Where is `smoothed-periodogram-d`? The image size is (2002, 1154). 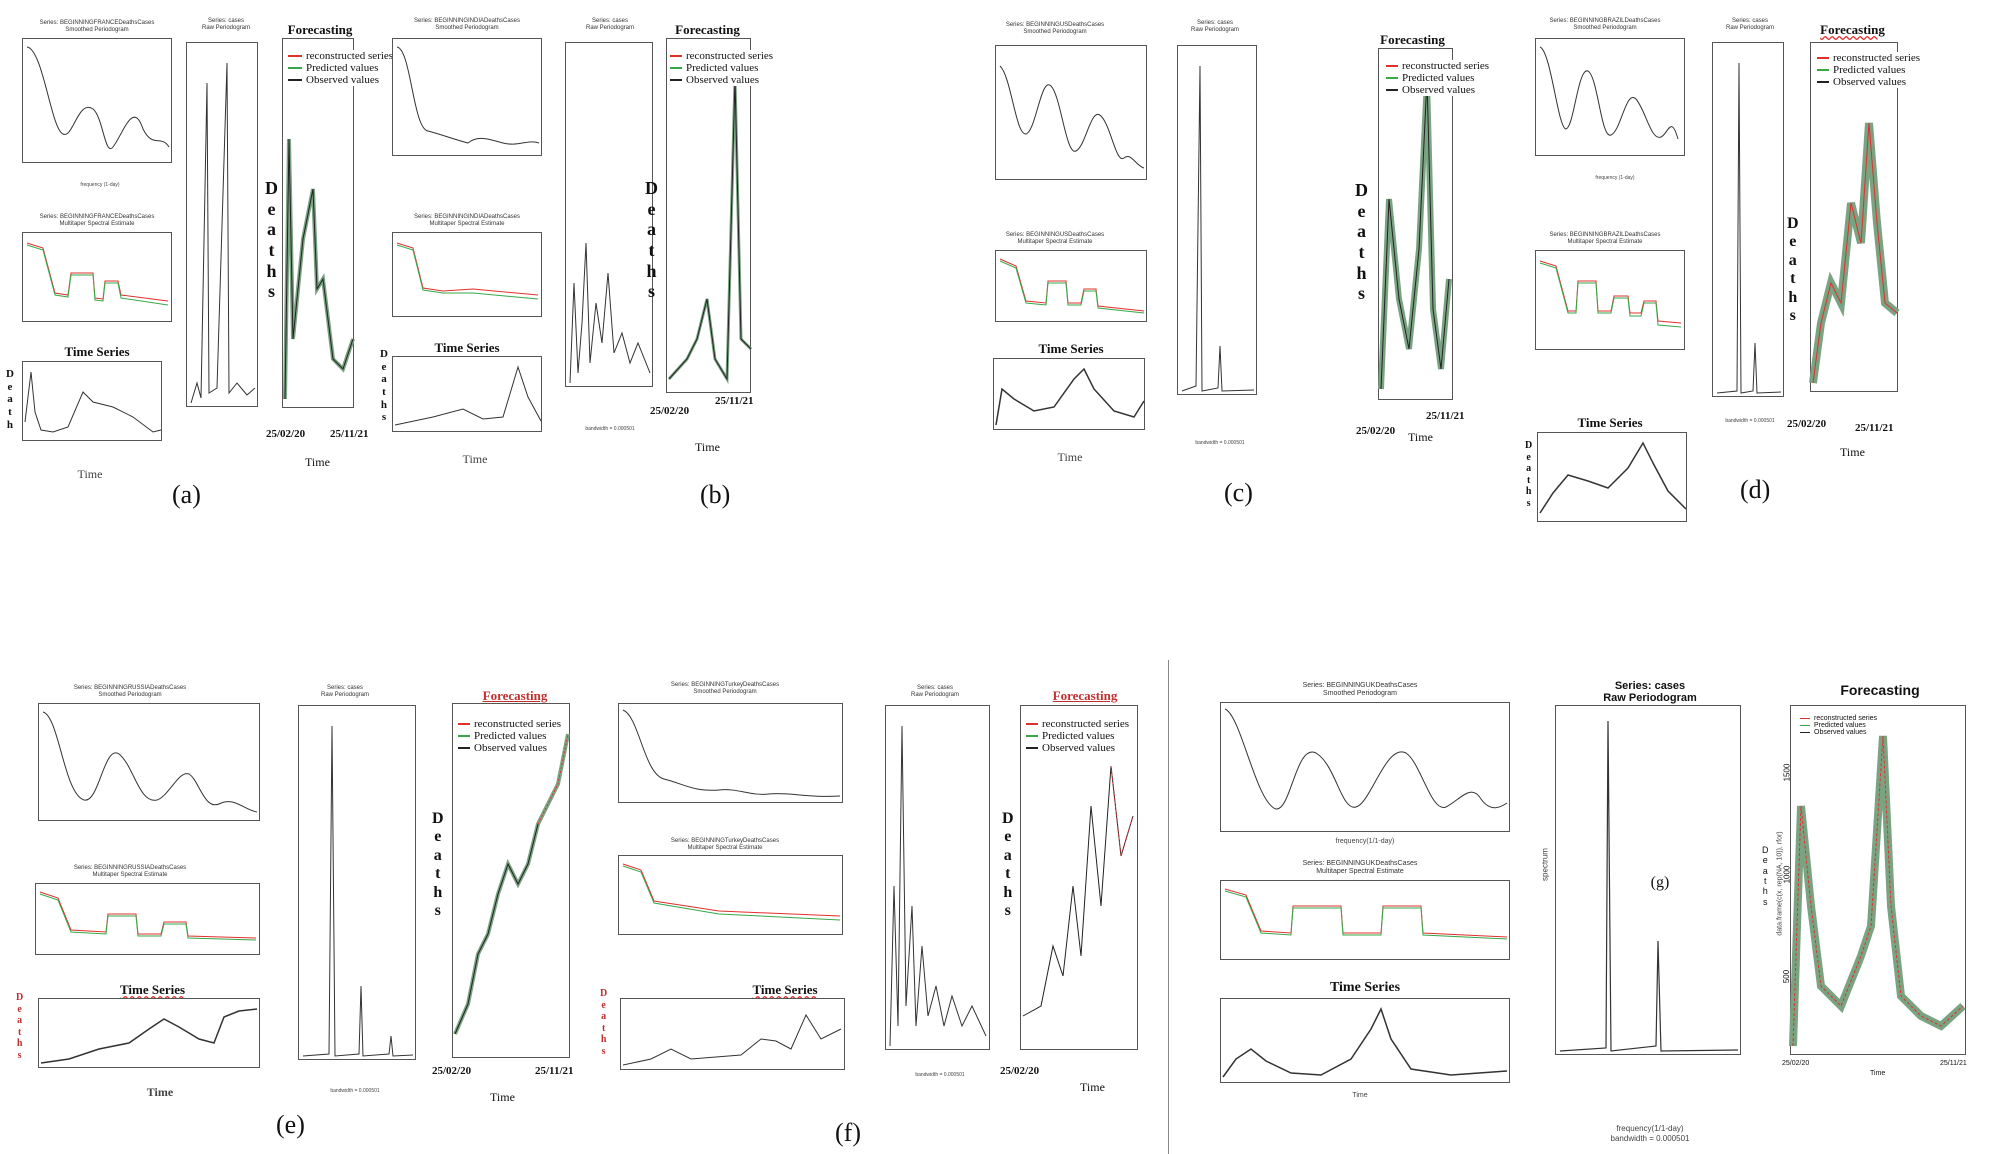 smoothed-periodogram-d is located at coordinates (1610, 97).